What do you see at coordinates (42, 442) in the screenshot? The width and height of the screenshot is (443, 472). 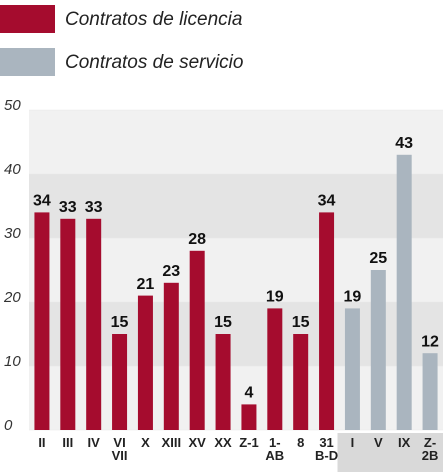 I see `x-tick-label: II` at bounding box center [42, 442].